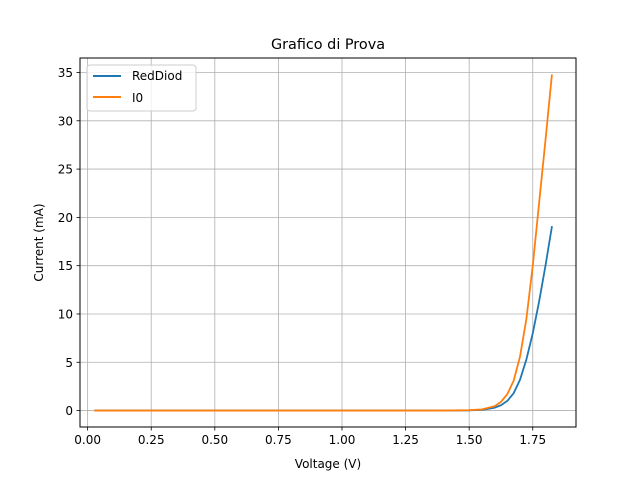 This screenshot has width=640, height=480. What do you see at coordinates (87, 440) in the screenshot?
I see `x-tick-label: 0.00` at bounding box center [87, 440].